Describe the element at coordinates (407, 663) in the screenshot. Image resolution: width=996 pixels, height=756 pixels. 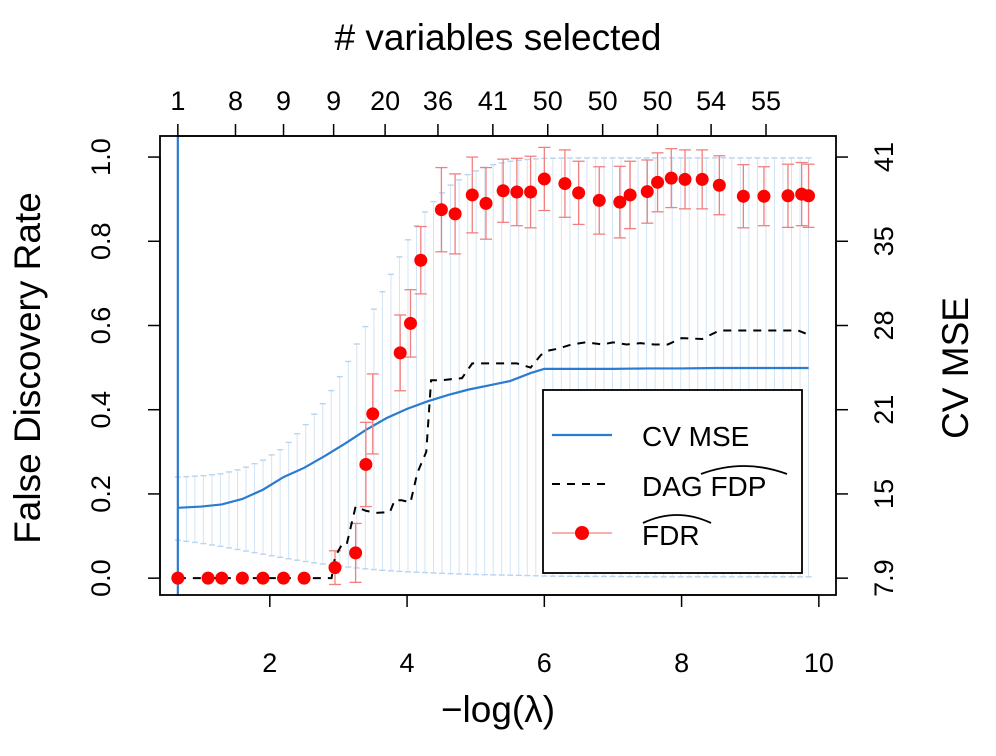
I see `x-tick-label: 4` at that location.